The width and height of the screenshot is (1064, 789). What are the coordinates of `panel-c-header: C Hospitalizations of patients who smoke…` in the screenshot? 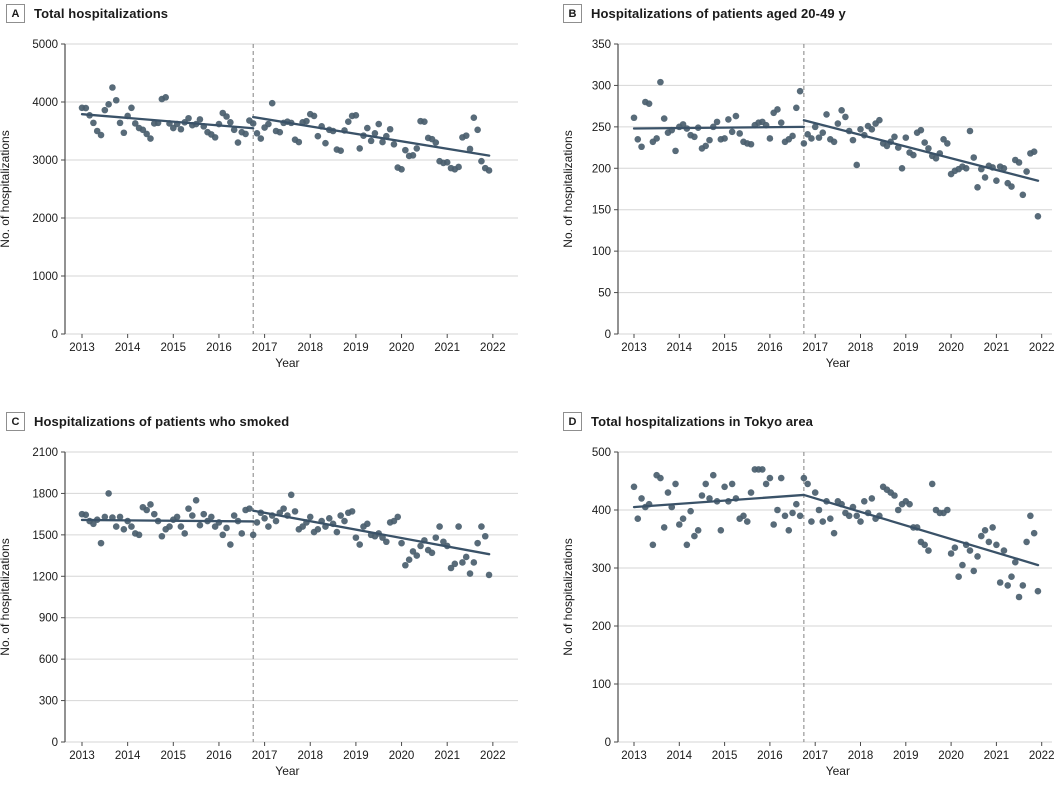 It's located at (147, 421).